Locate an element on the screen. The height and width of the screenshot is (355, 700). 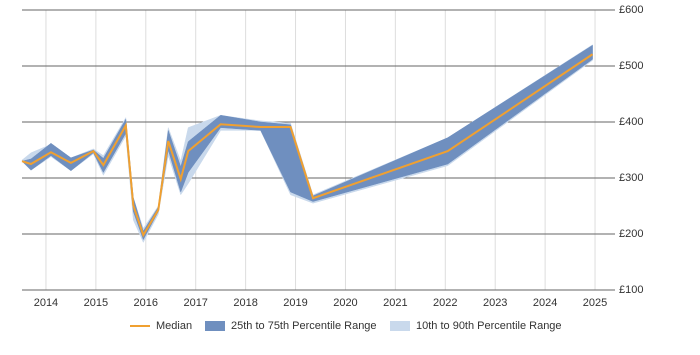
x-tick-label: 2017 is located at coordinates (195, 303).